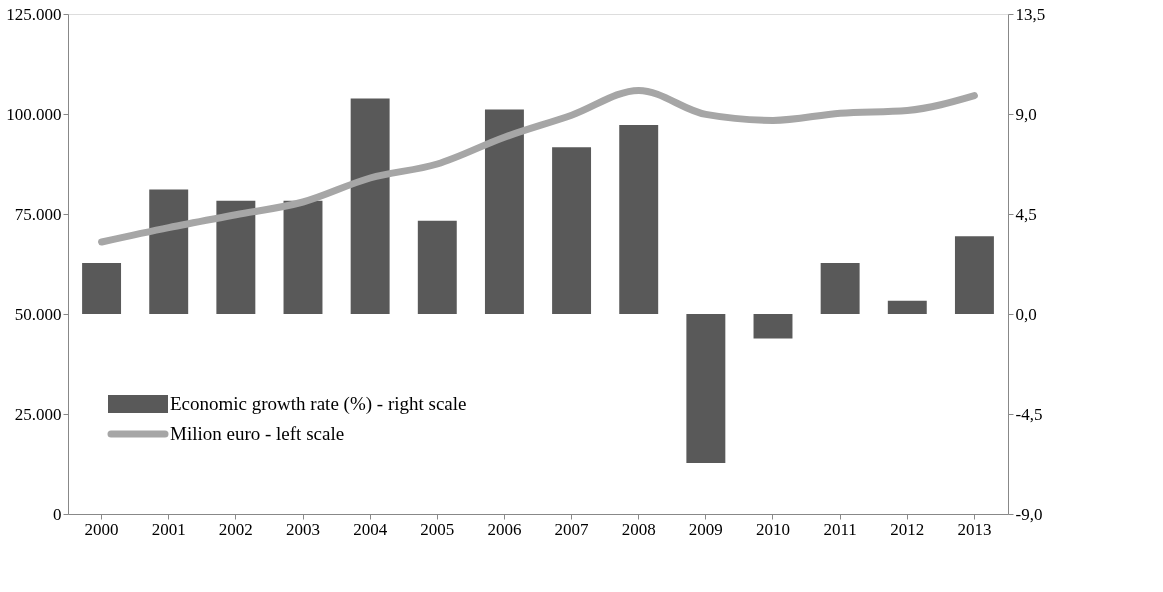 The width and height of the screenshot is (1163, 592). What do you see at coordinates (572, 529) in the screenshot?
I see `x-tick-label: 2007` at bounding box center [572, 529].